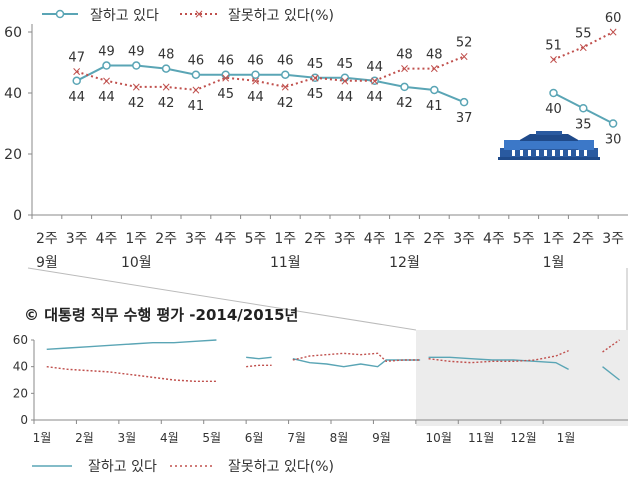 The image size is (640, 480). What do you see at coordinates (211, 438) in the screenshot?
I see `bottom-x-month-label: 5월` at bounding box center [211, 438].